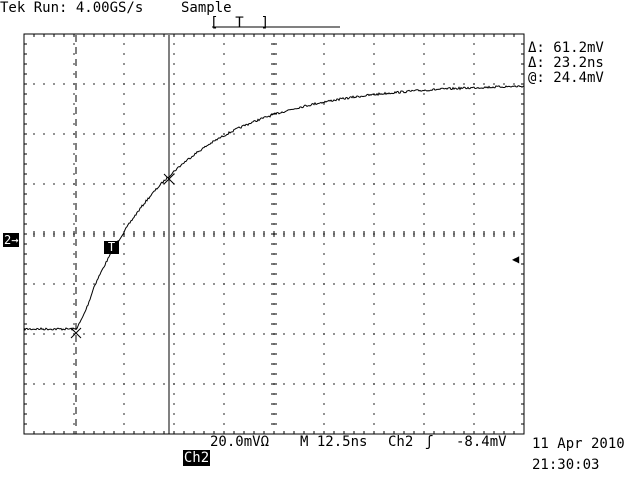 This screenshot has height=480, width=640. I want to click on footer-date: 11 Apr 2010, so click(578, 444).